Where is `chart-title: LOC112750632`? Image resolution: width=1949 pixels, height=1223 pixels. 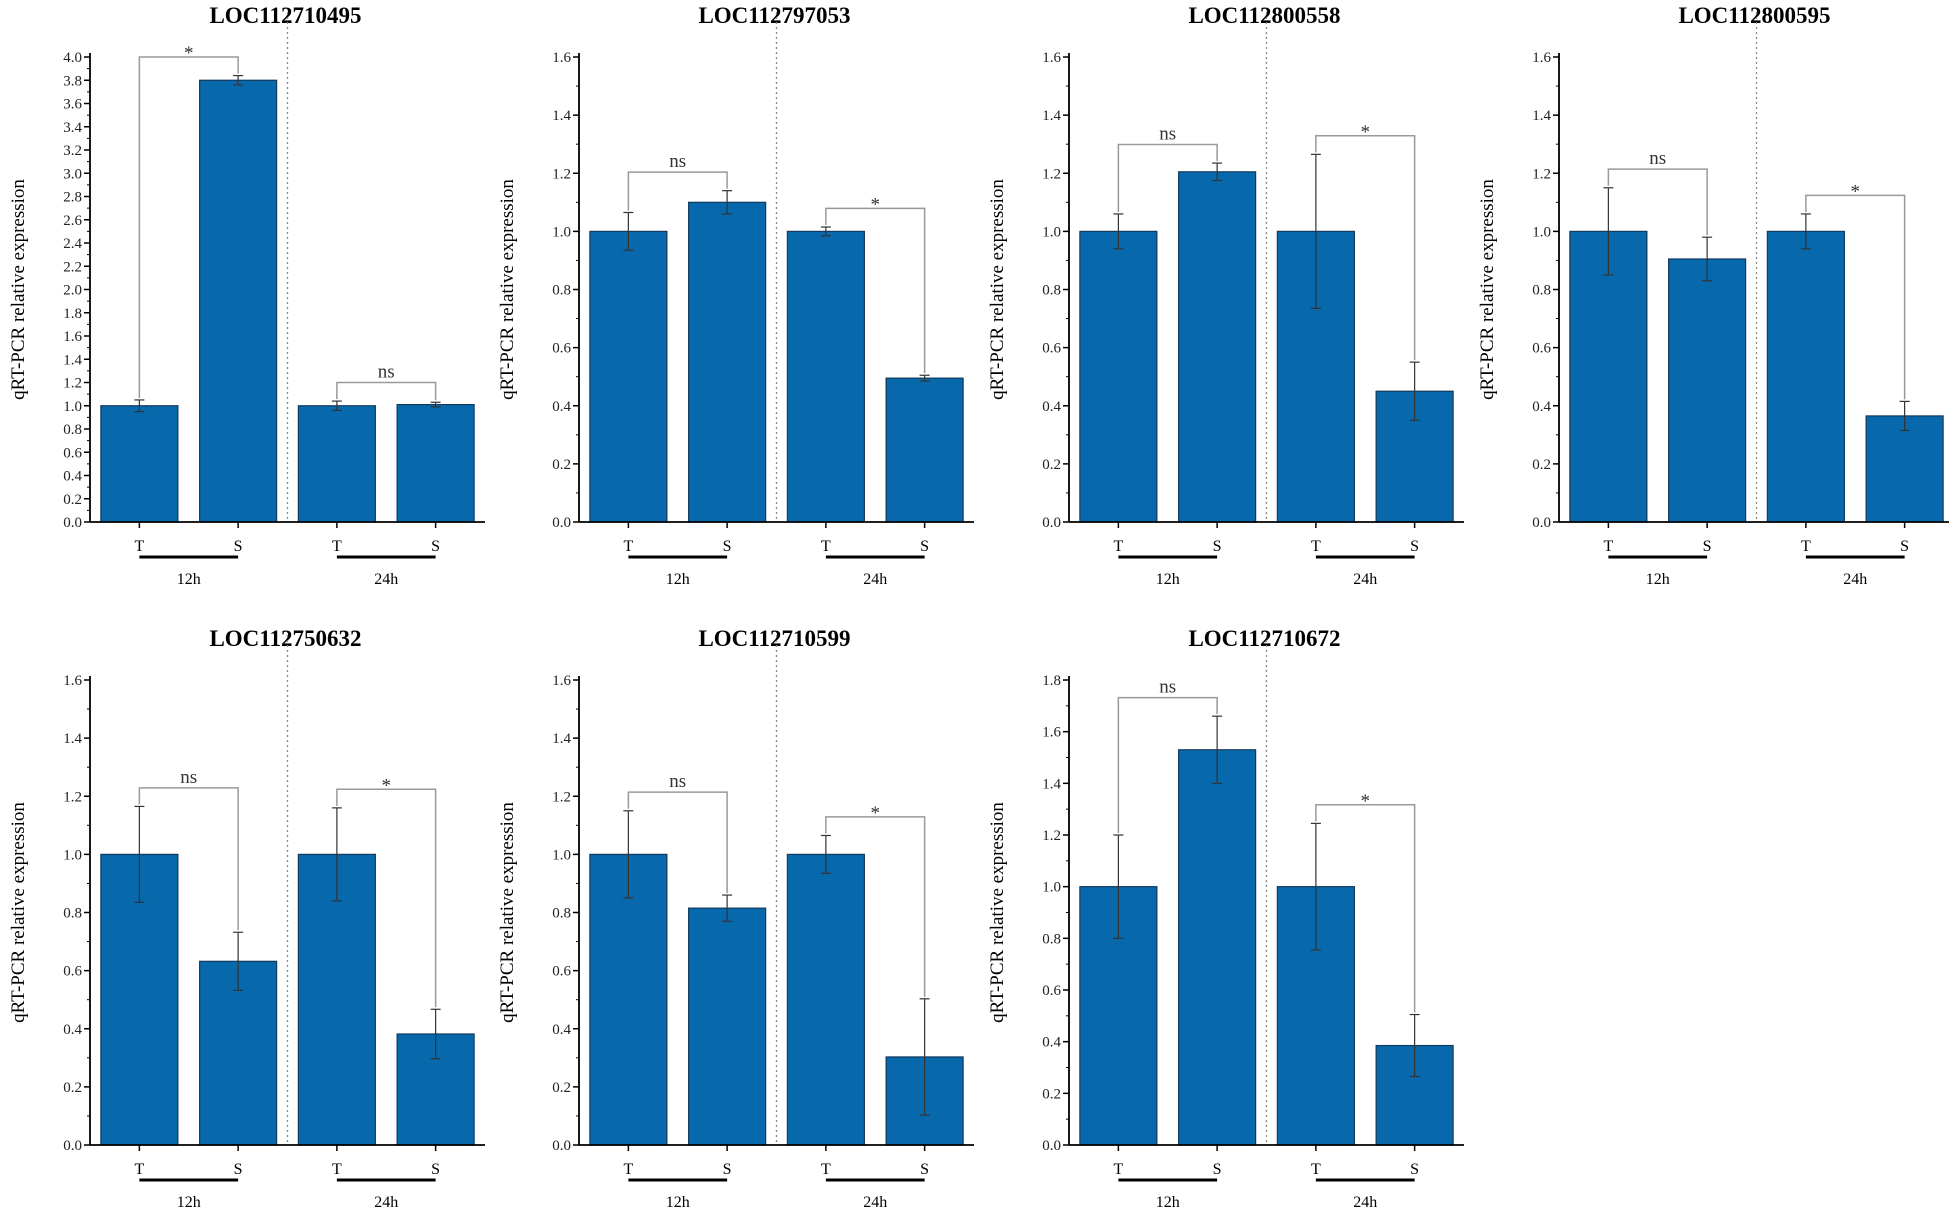
chart-title: LOC112750632 is located at coordinates (285, 638).